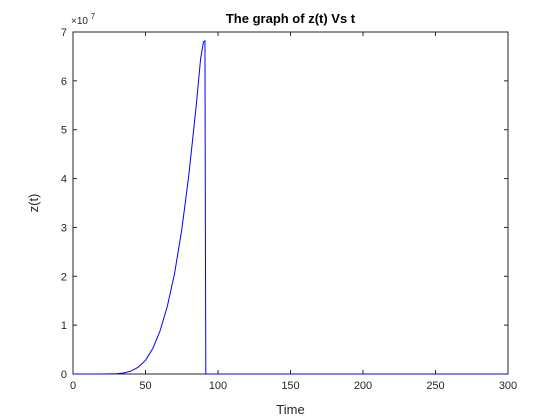 This screenshot has width=560, height=420. What do you see at coordinates (64, 375) in the screenshot?
I see `y-tick-label: 0` at bounding box center [64, 375].